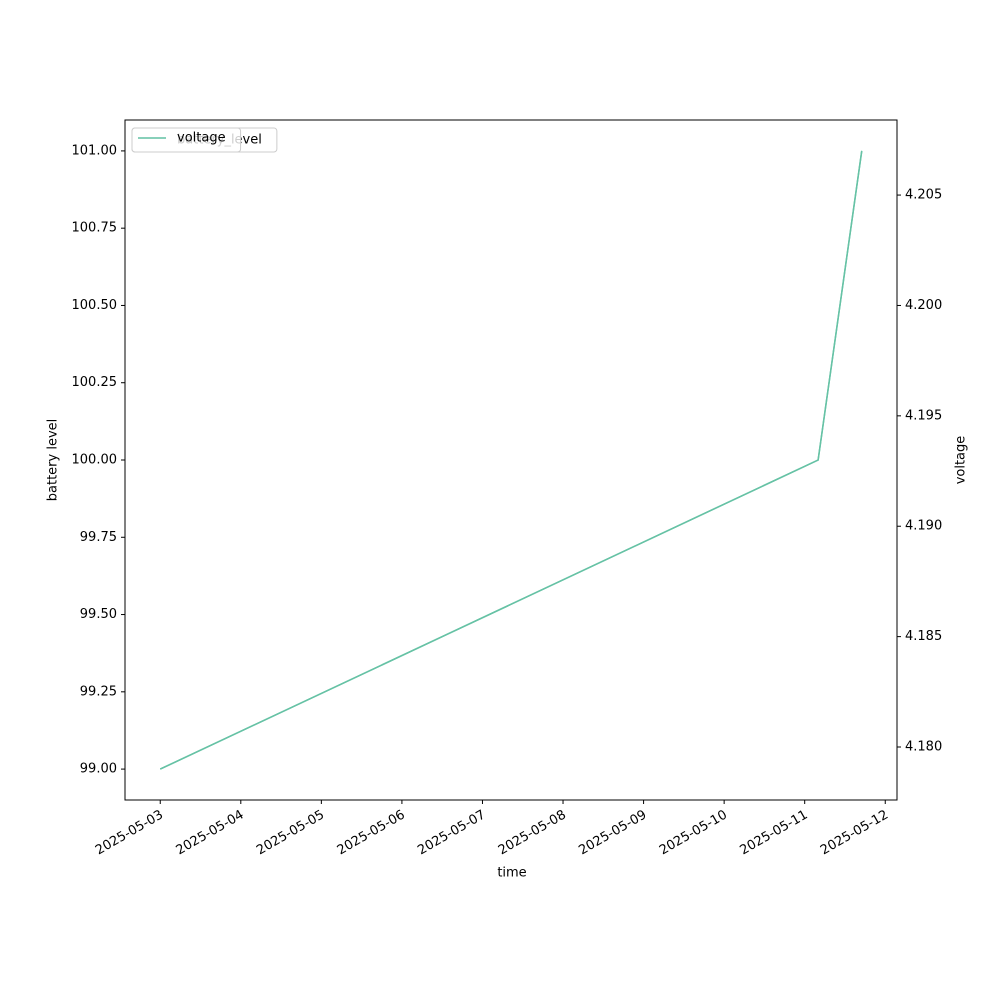  Describe the element at coordinates (98, 537) in the screenshot. I see `y-tick-label: 99.75` at that location.